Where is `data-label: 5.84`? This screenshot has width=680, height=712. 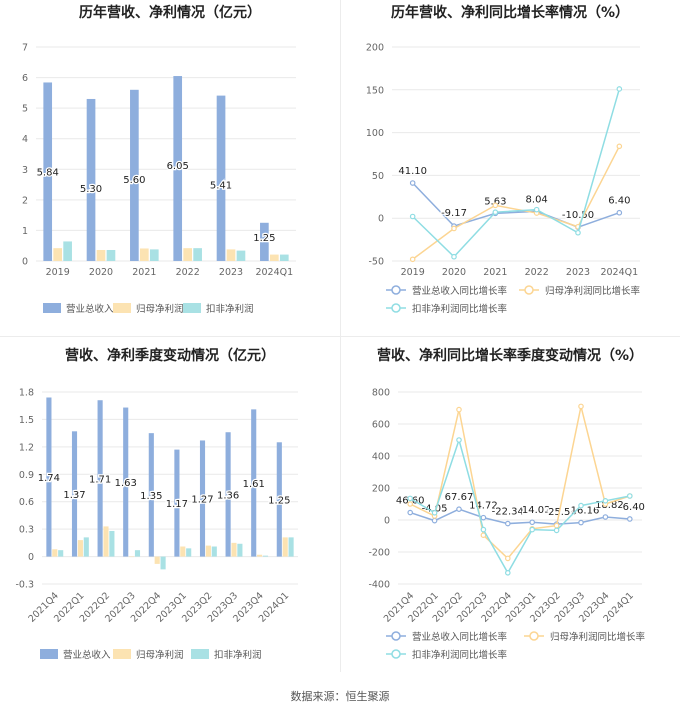
data-label: 5.84 is located at coordinates (48, 172).